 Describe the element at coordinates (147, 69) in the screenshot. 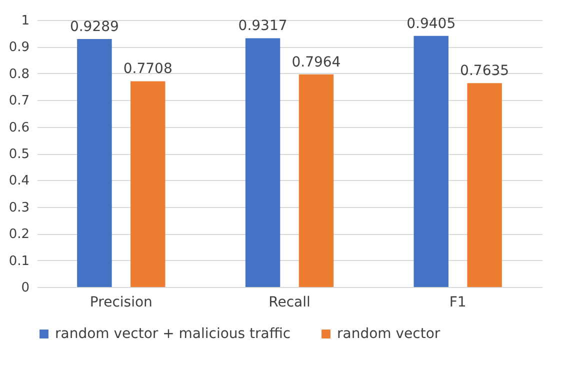

I see `data-label: 0.7708` at that location.